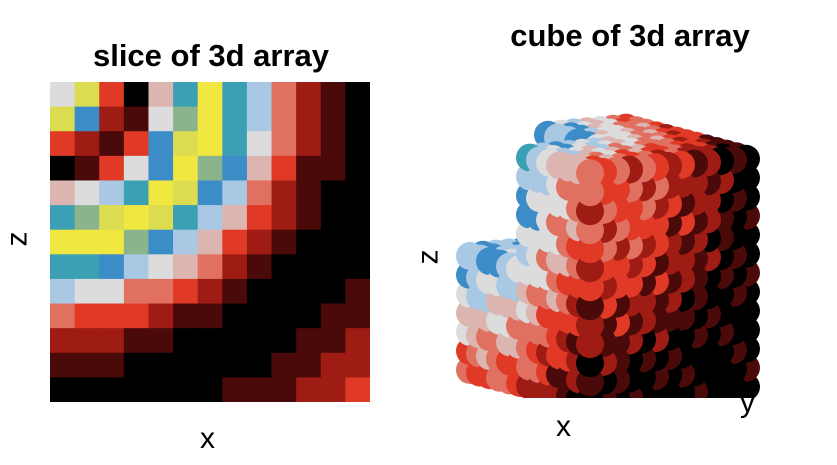  I want to click on right-chart-title: cube of 3d array, so click(630, 35).